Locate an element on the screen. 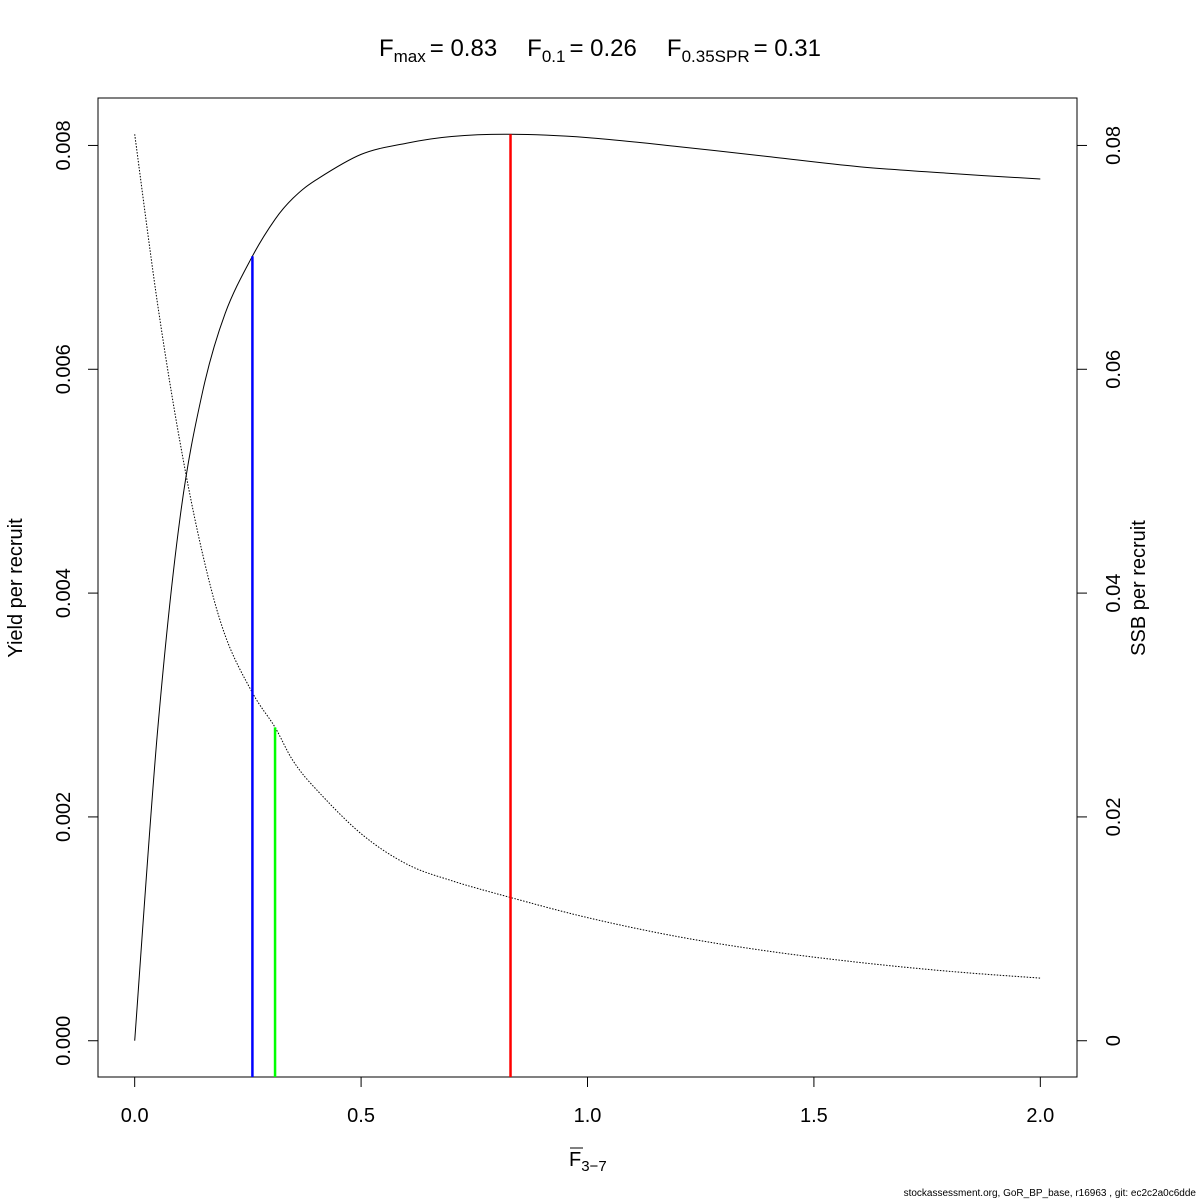 The image size is (1200, 1200). chart-title: Fmax = 0.83 F0.1 = 0.26 F0.35SPR = 0.31 is located at coordinates (600, 50).